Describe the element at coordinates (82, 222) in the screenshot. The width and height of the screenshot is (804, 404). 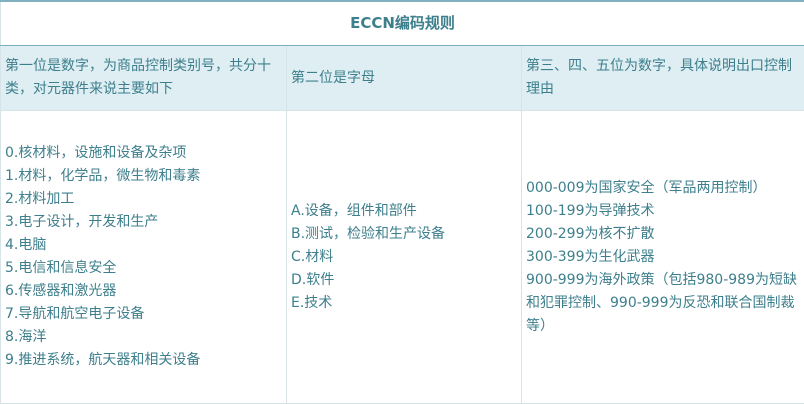
I see `list-item: 3.电子设计，开发和生产` at that location.